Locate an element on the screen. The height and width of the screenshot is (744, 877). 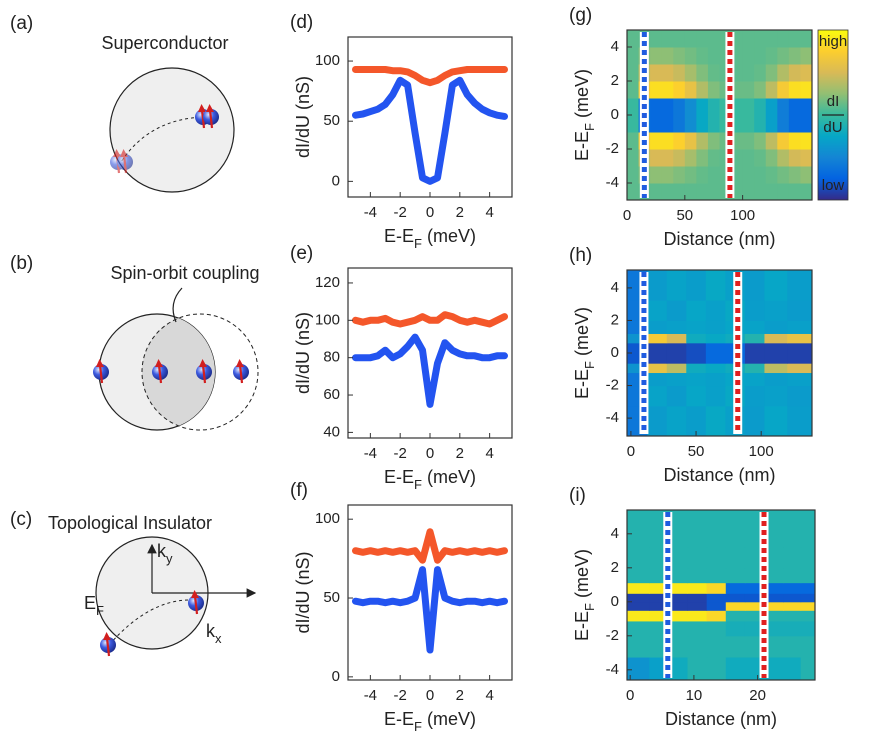
axis-title: dI/dU (nS) is located at coordinates (303, 117).